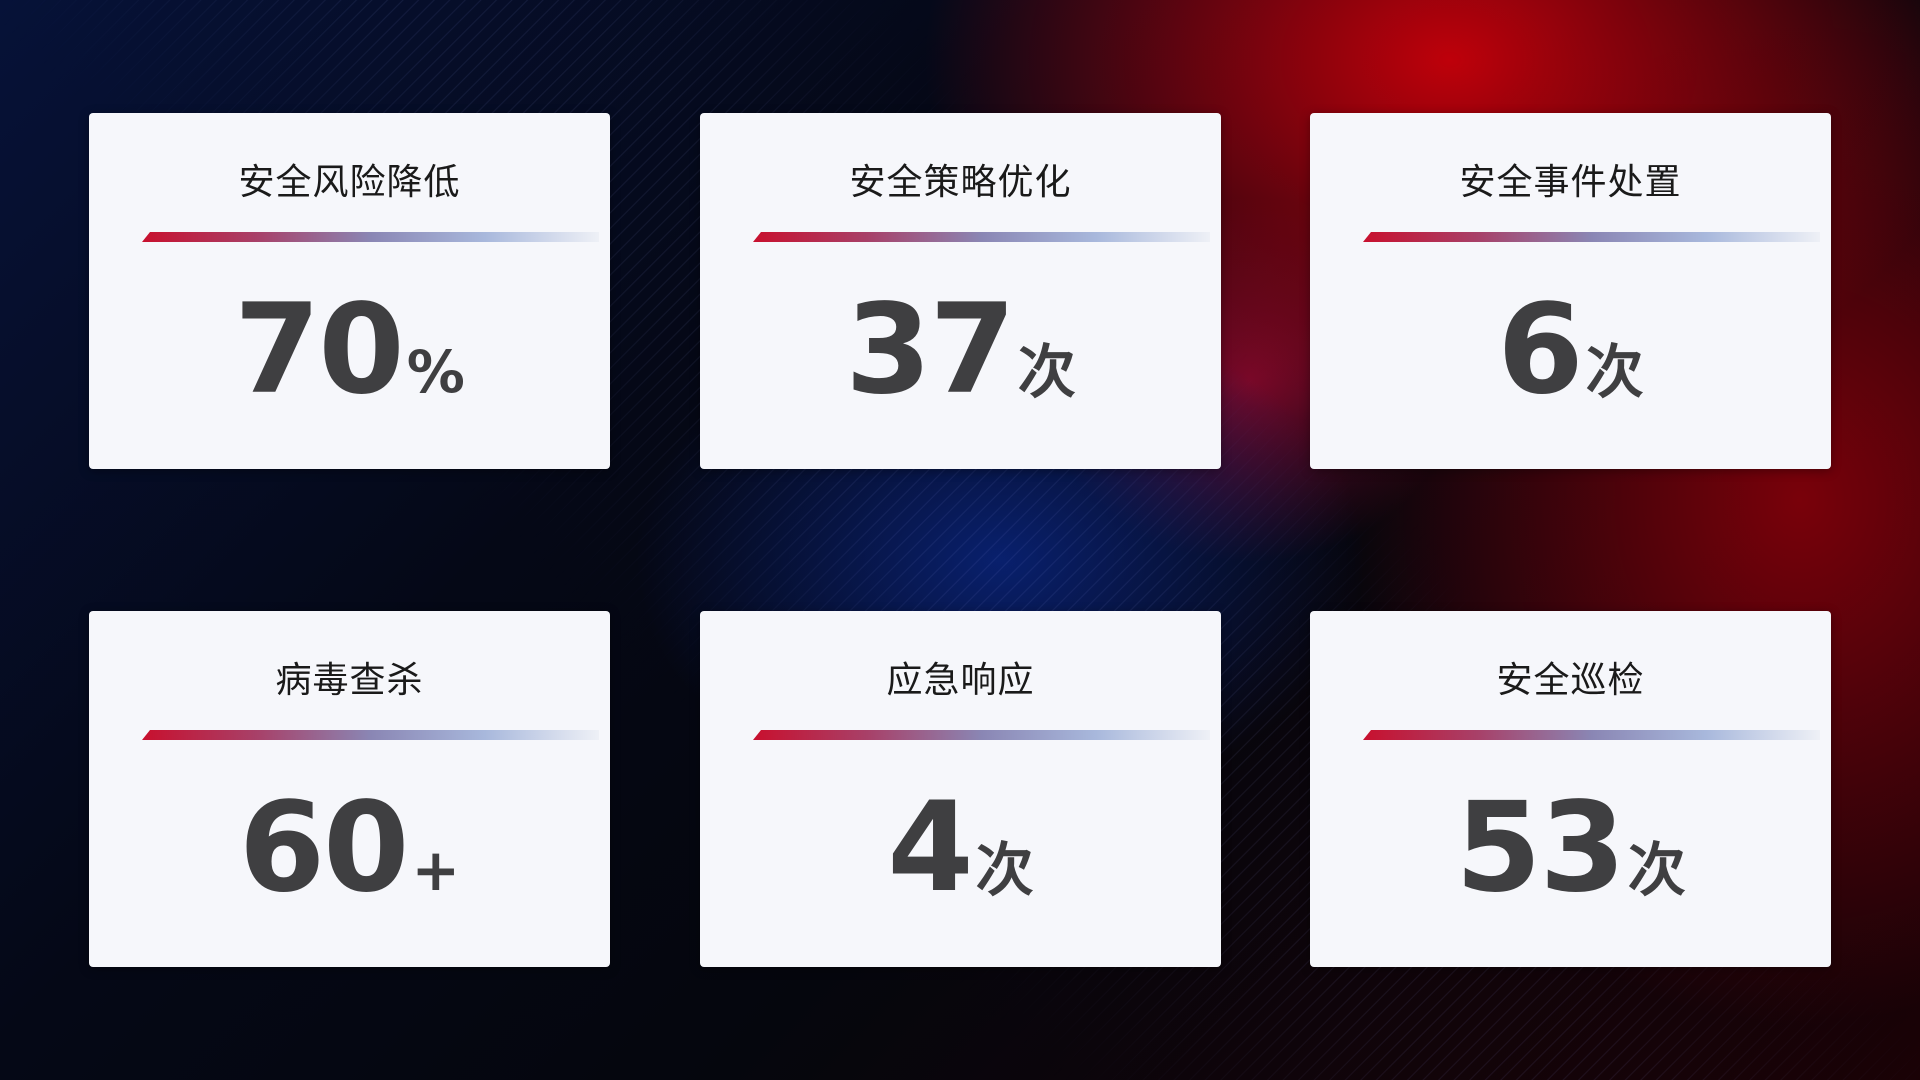  Describe the element at coordinates (960, 680) in the screenshot. I see `card-title: 应急响应` at that location.